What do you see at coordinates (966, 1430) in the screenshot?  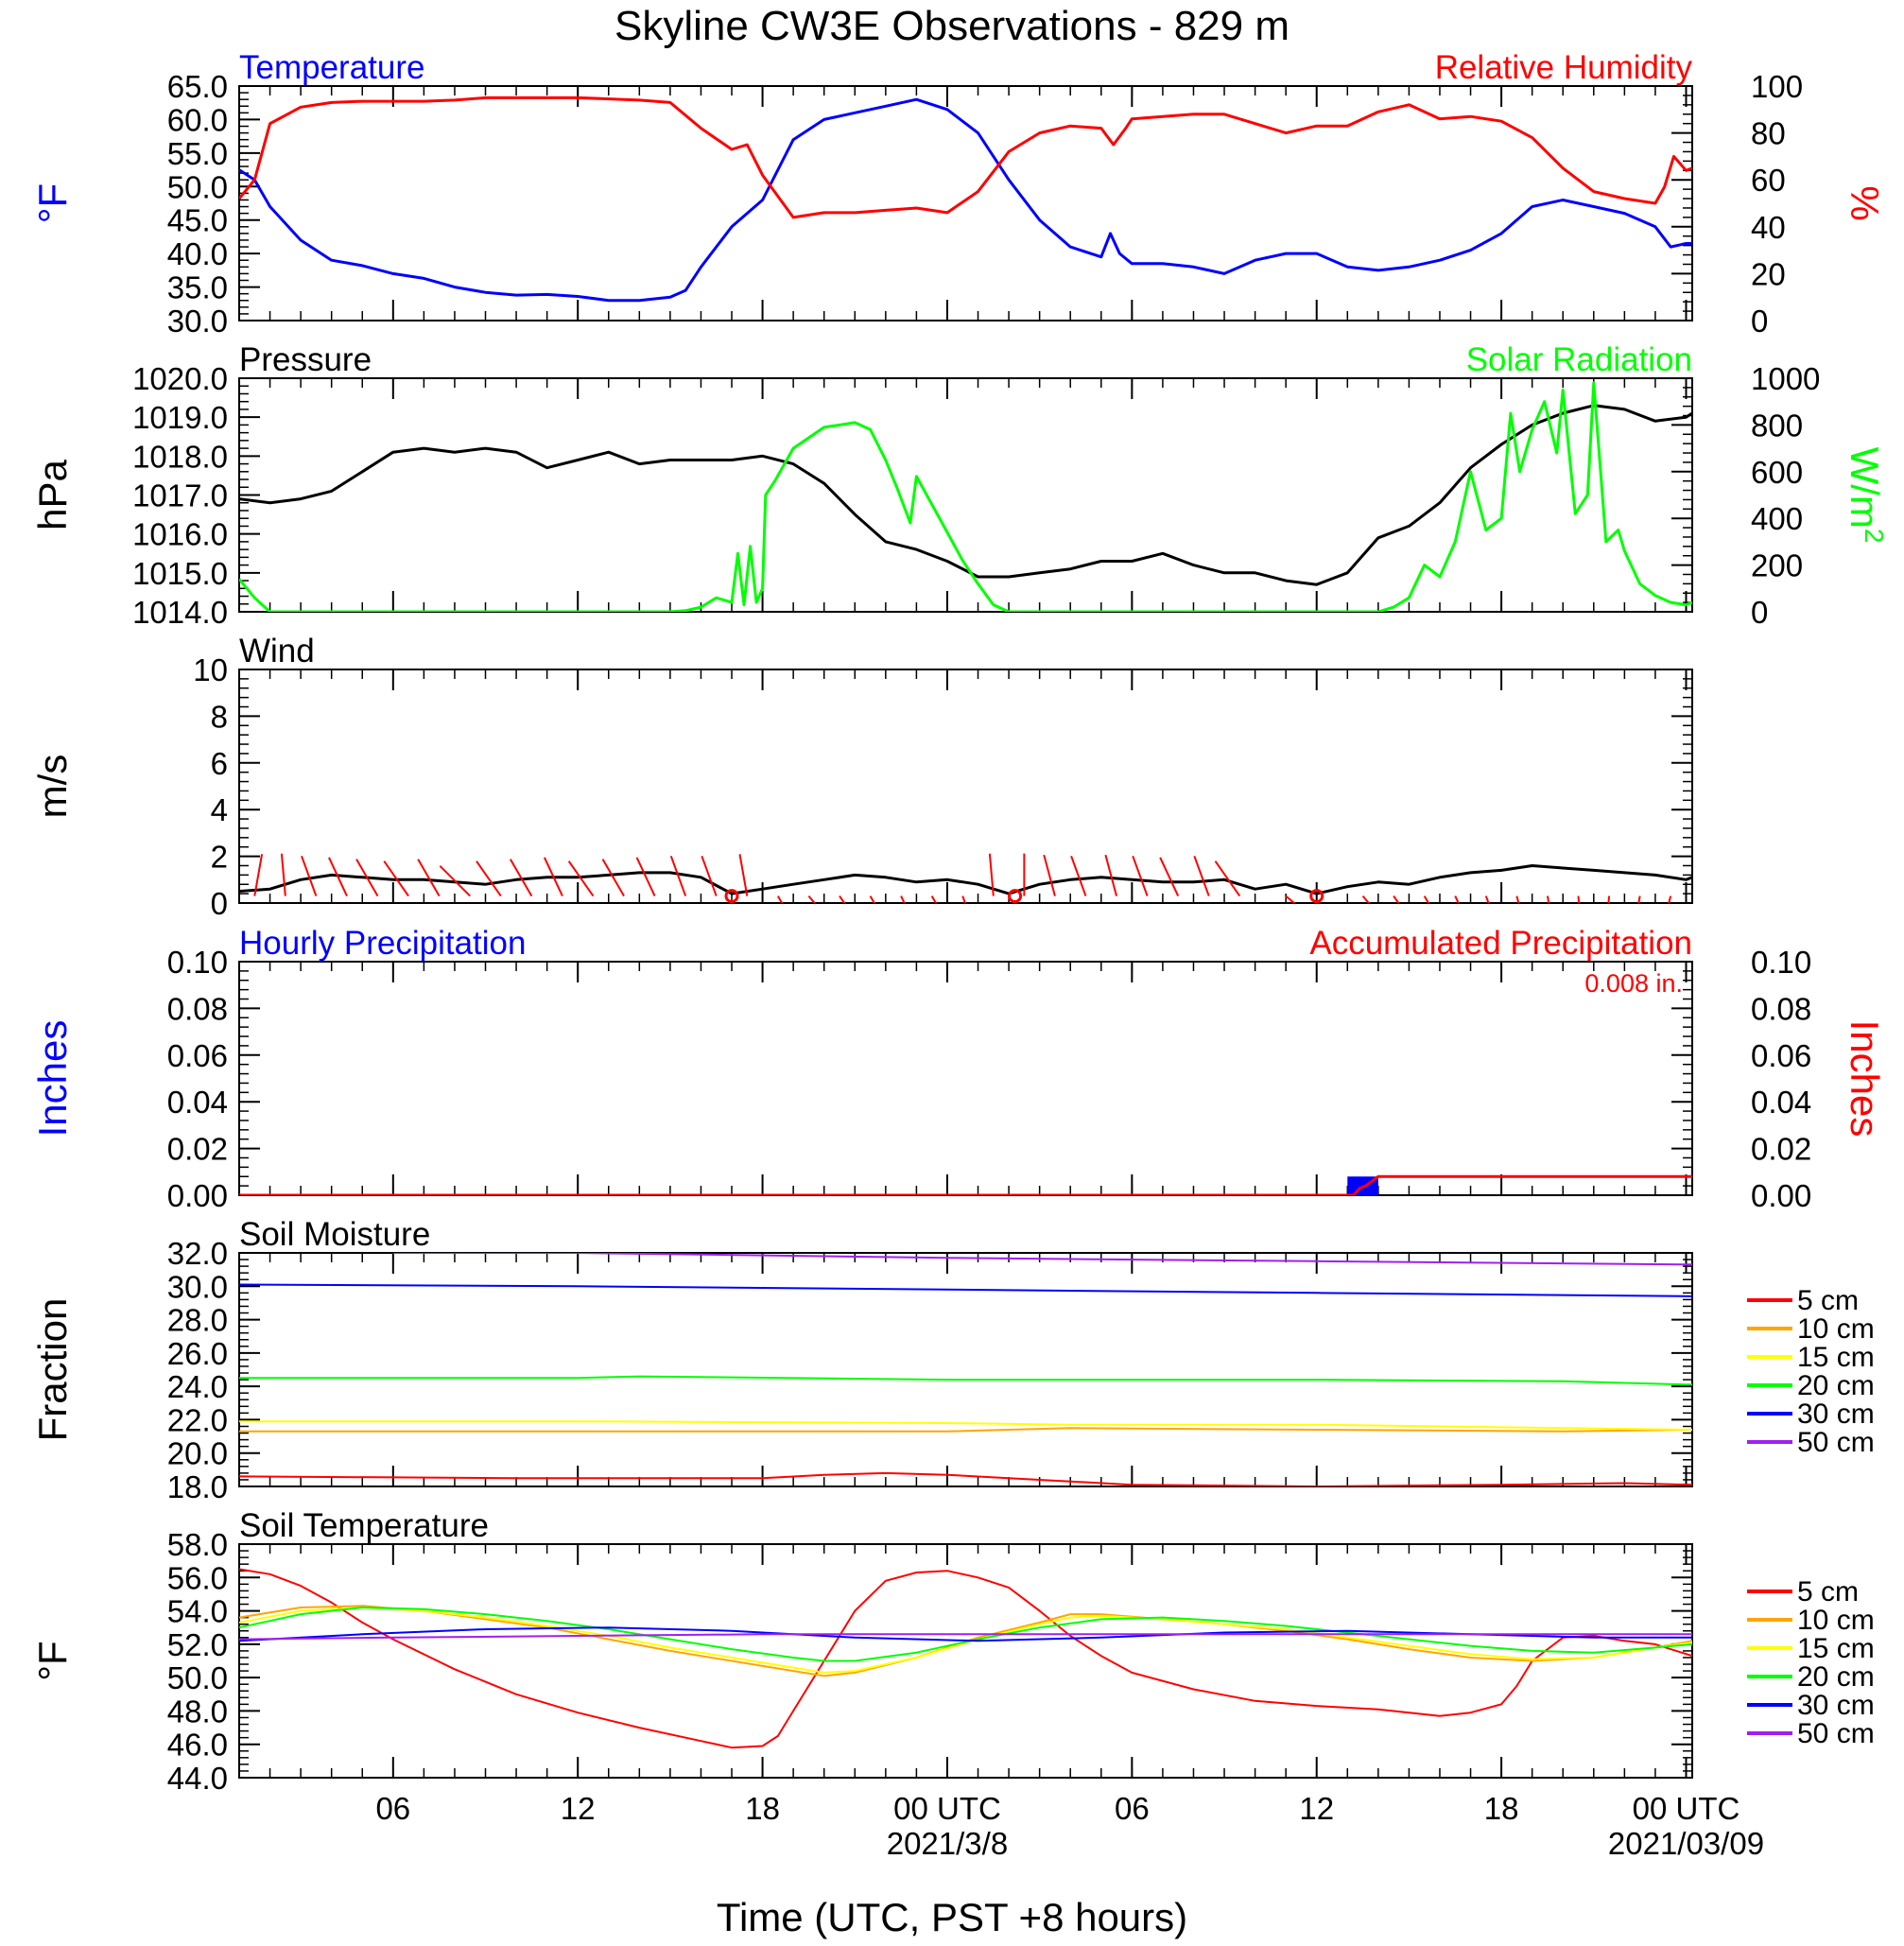 I see `series-line-10-cm` at bounding box center [966, 1430].